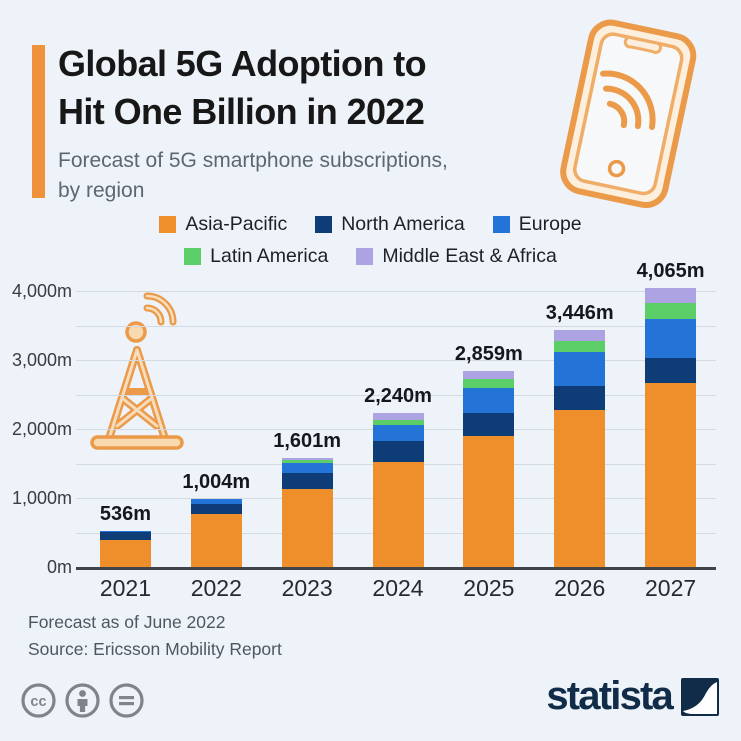 The width and height of the screenshot is (741, 741). Describe the element at coordinates (609, 696) in the screenshot. I see `statista-wordmark: statista` at that location.